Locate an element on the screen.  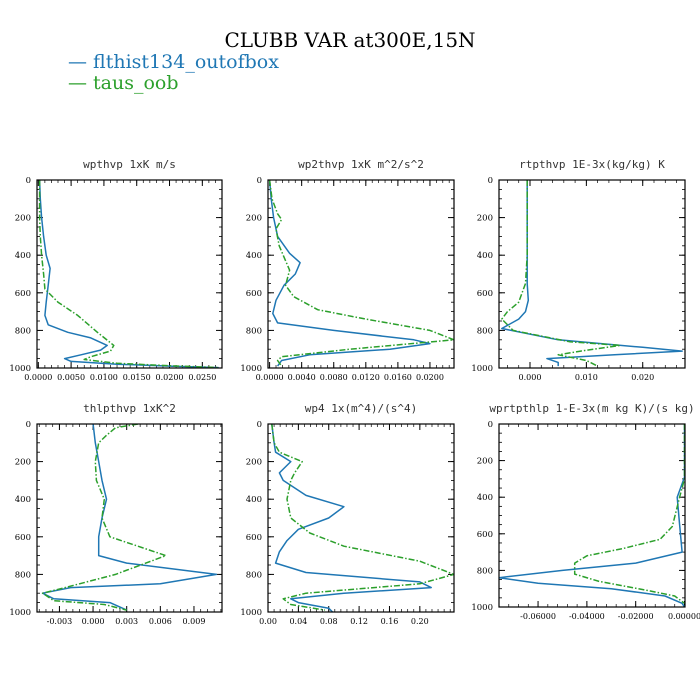
x-tick-label: 0.0040 is located at coordinates (302, 377).